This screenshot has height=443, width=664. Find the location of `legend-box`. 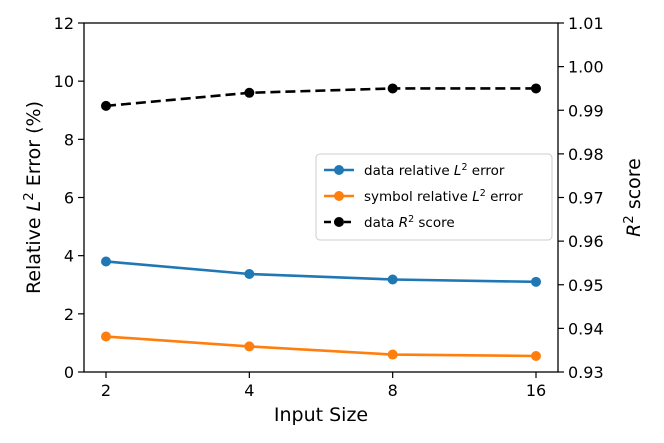

legend-box is located at coordinates (434, 197).